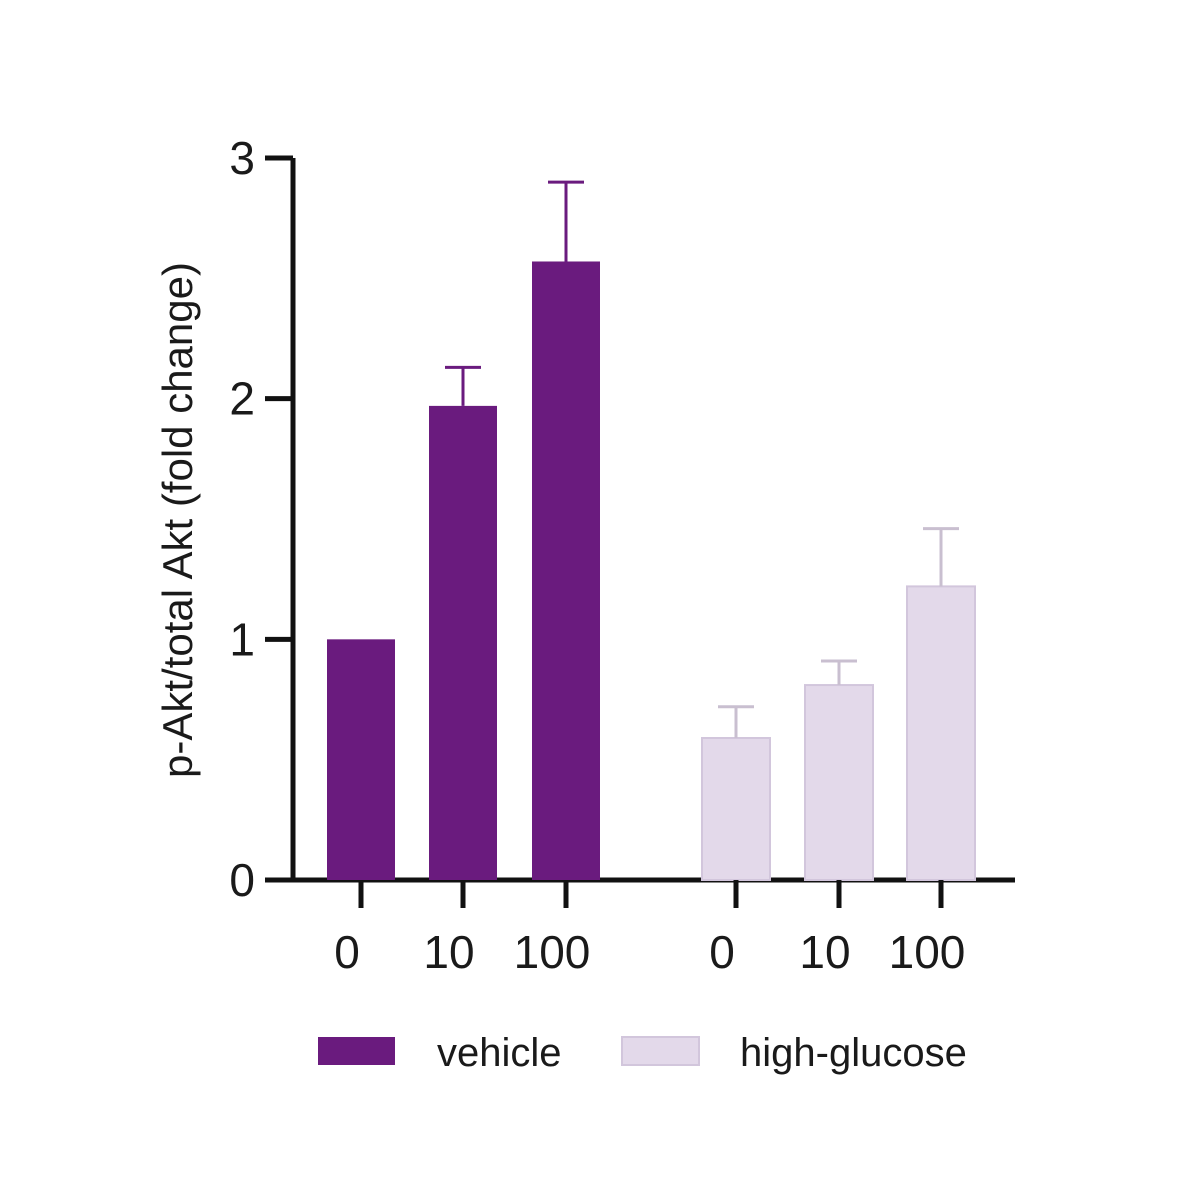 This screenshot has width=1200, height=1200. I want to click on legend-swatch-high-glucose, so click(660, 1051).